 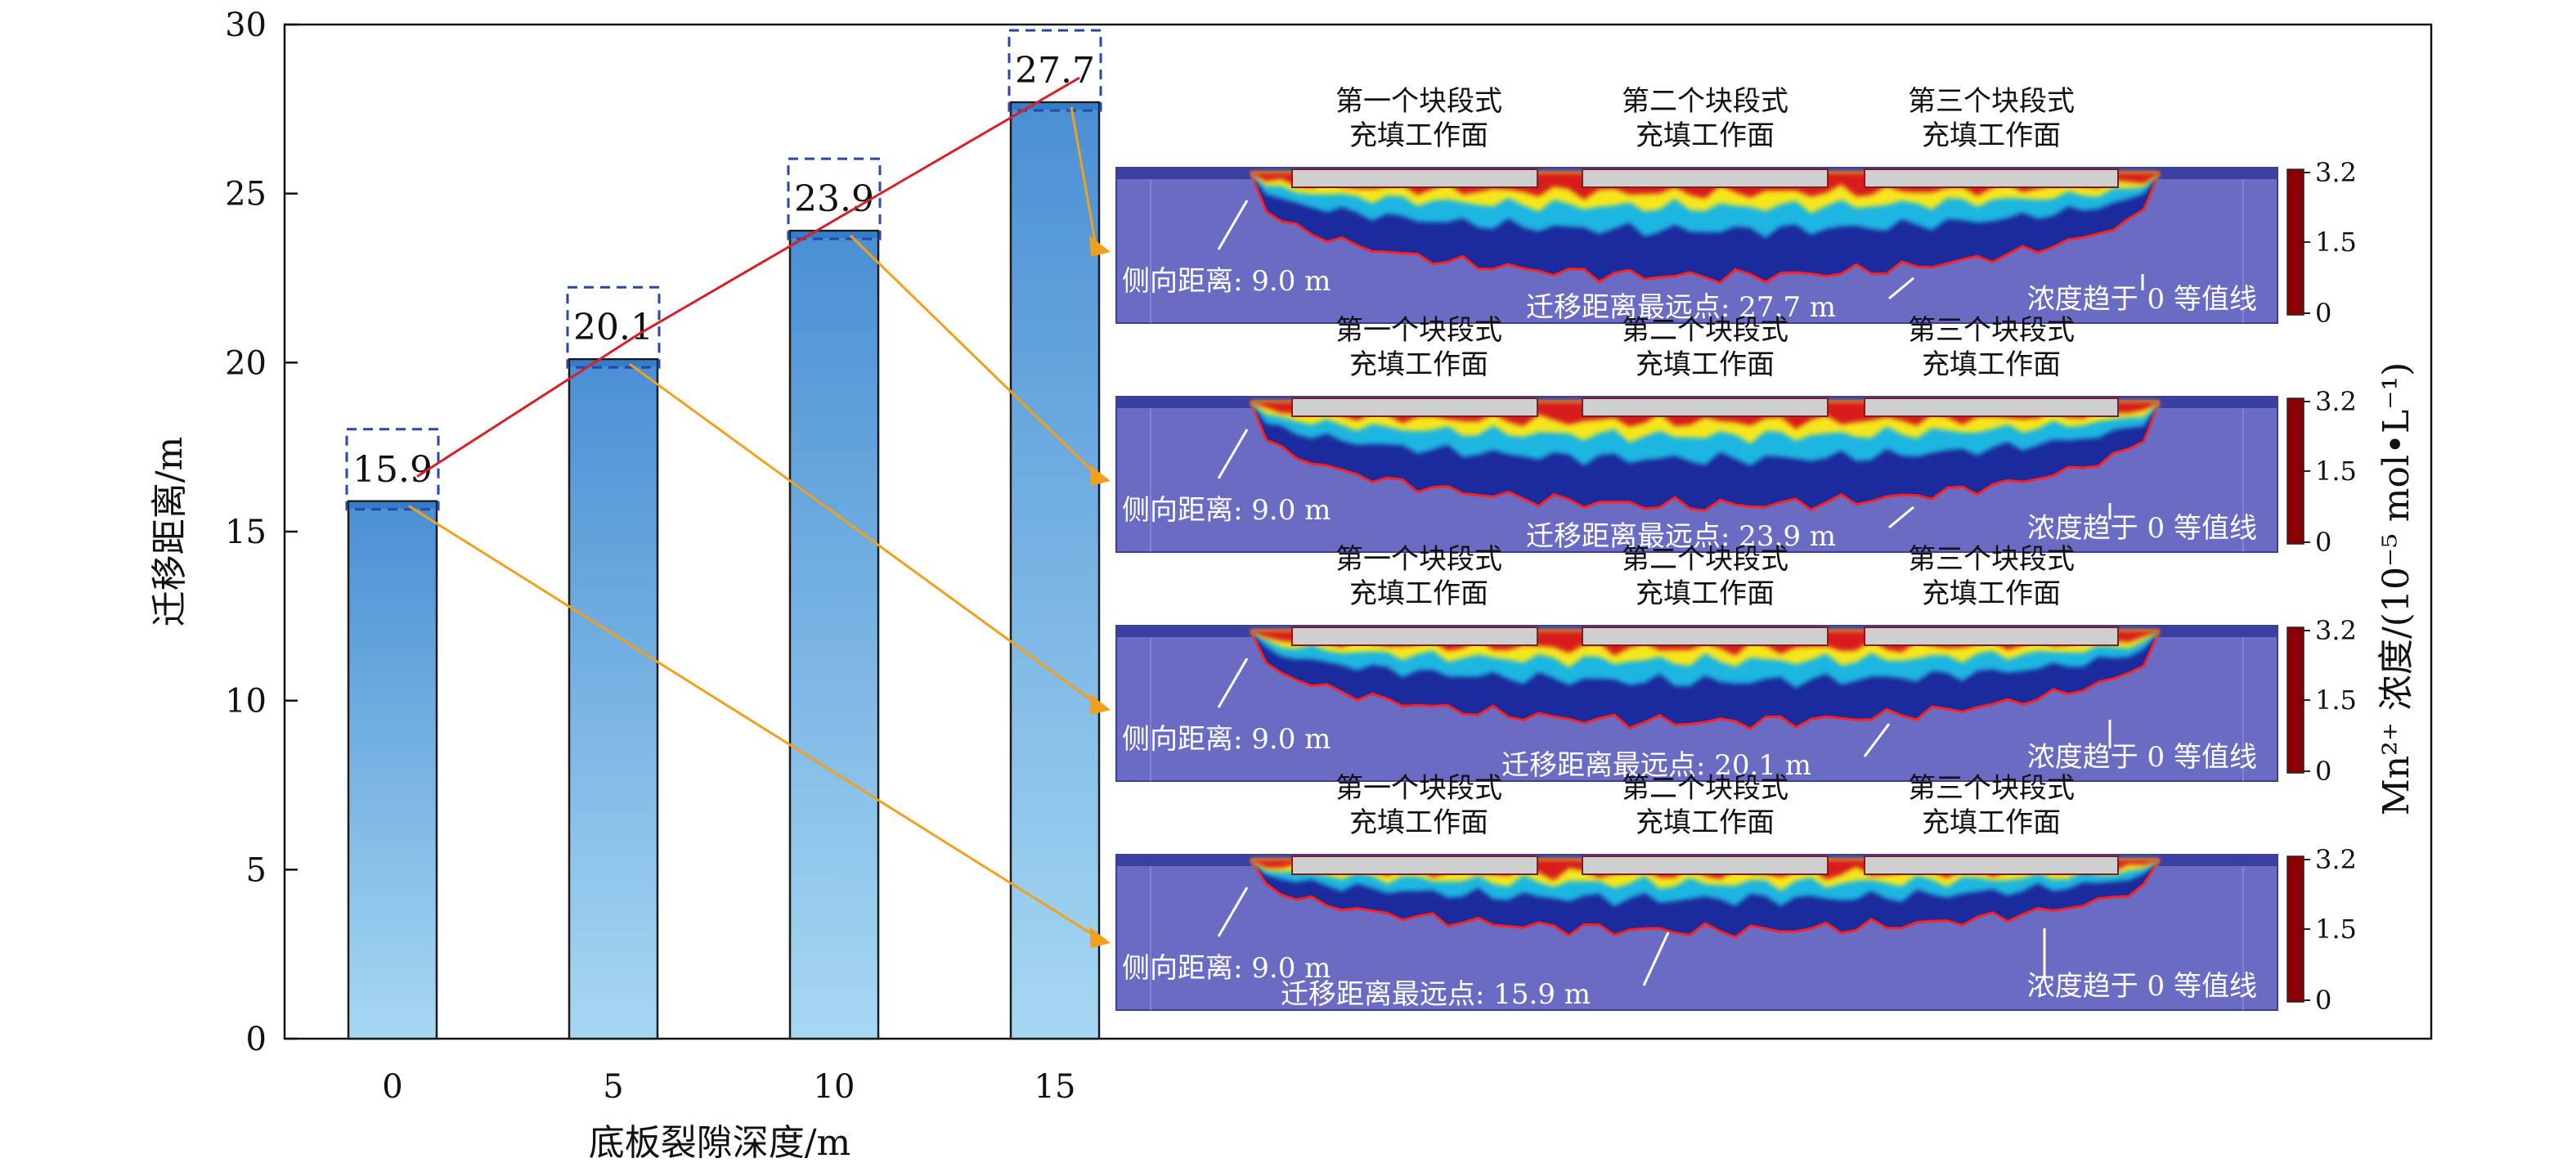 I want to click on trend-polyline, so click(x=748, y=277).